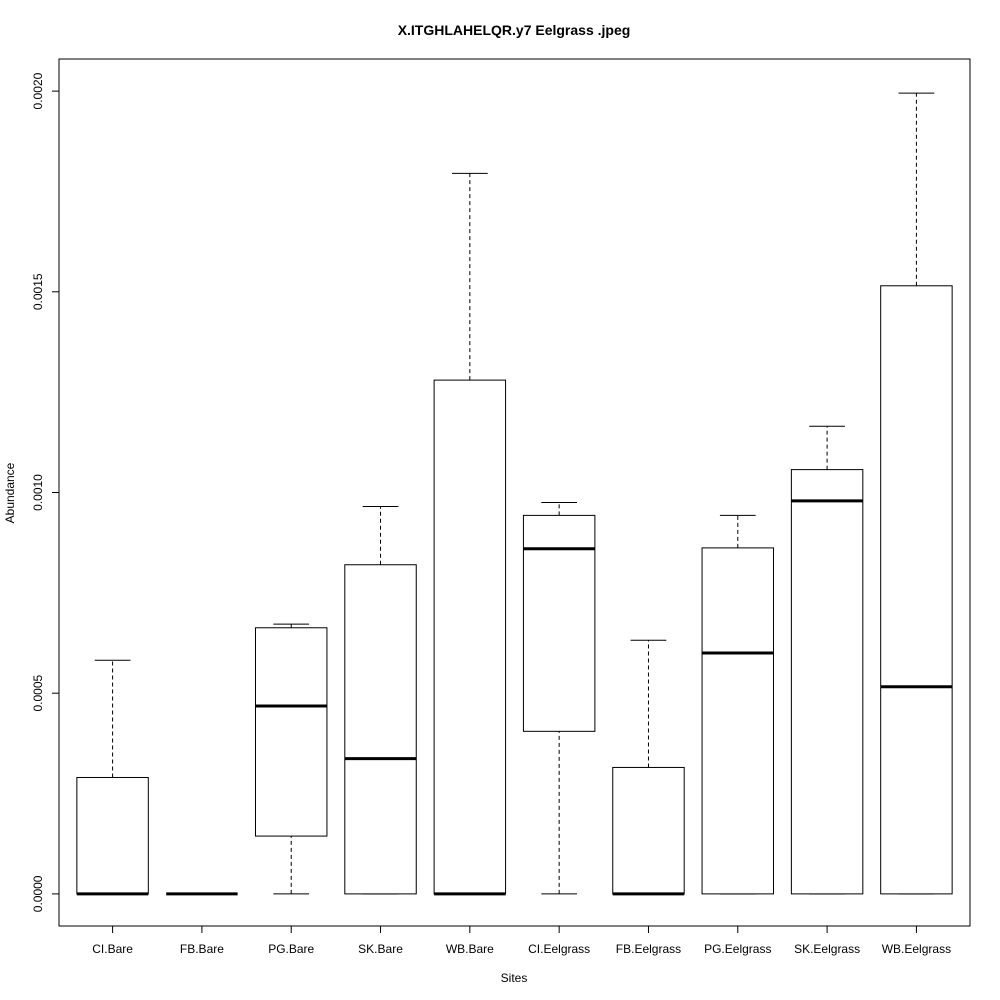  Describe the element at coordinates (291, 949) in the screenshot. I see `x-tick-label: PG.Bare` at that location.